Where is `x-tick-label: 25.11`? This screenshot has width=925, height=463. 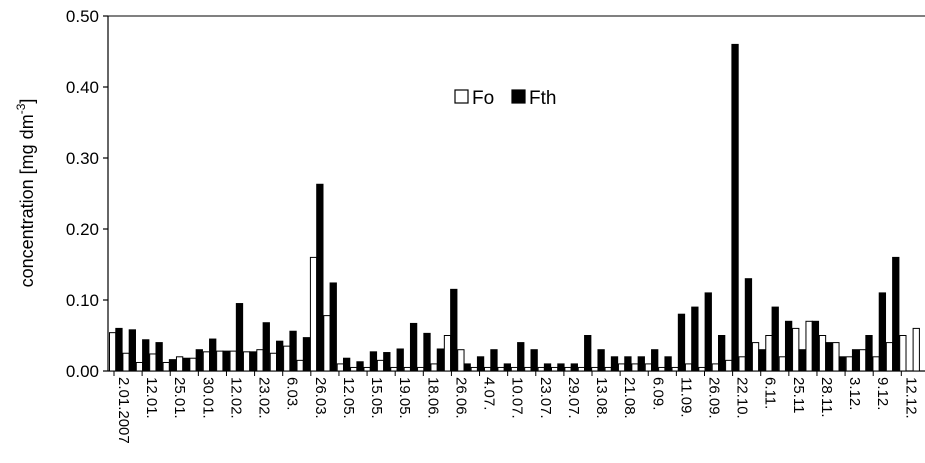
x-tick-label: 25.11 is located at coordinates (798, 395).